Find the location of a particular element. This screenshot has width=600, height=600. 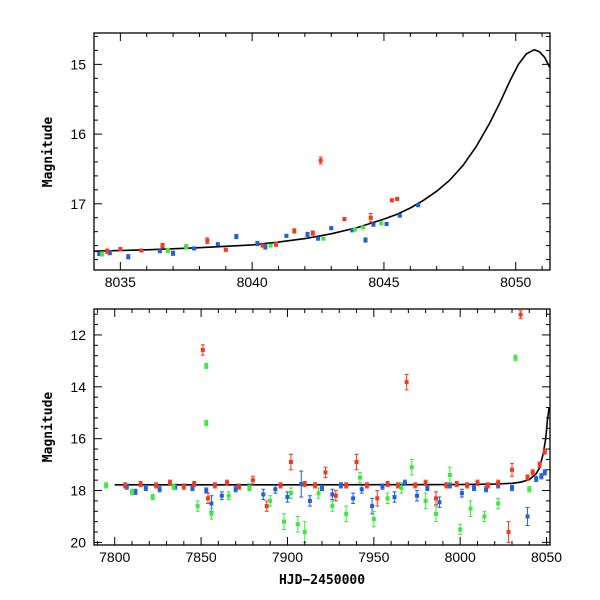

y-tick-label: 12 is located at coordinates (78, 335).